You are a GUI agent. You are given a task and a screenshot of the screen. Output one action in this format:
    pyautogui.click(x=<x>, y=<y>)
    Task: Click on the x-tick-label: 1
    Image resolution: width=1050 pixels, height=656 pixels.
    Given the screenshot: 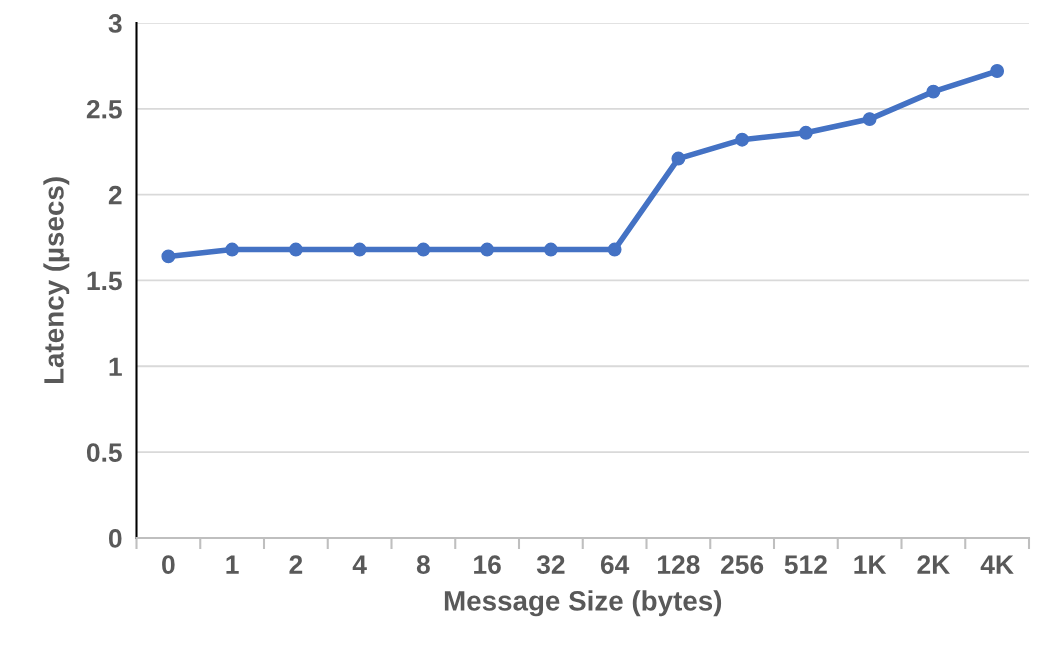 What is the action you would take?
    pyautogui.click(x=232, y=564)
    